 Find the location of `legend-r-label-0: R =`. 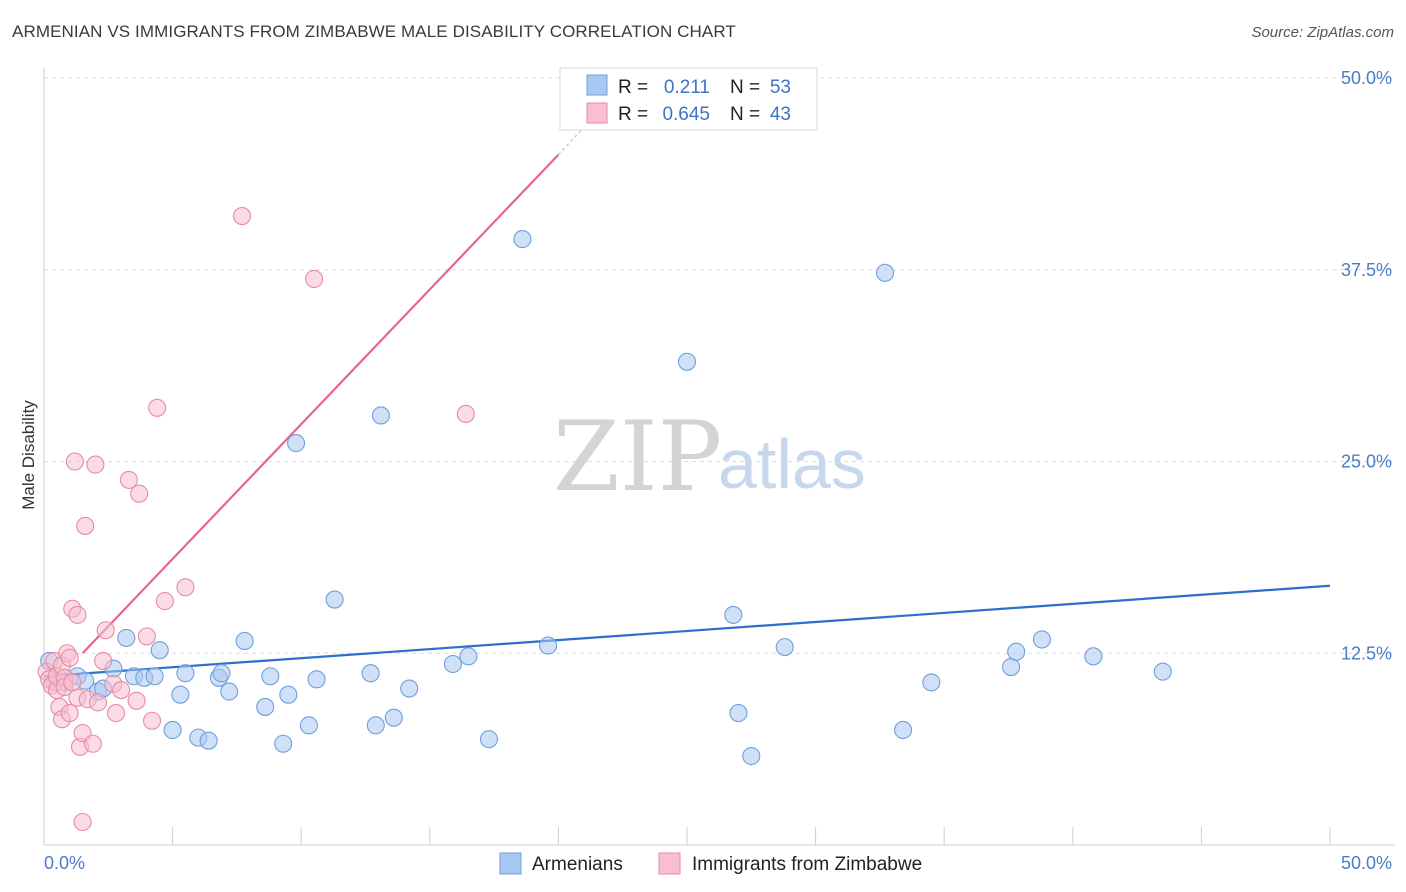

legend-r-label-0: R = is located at coordinates (633, 87).